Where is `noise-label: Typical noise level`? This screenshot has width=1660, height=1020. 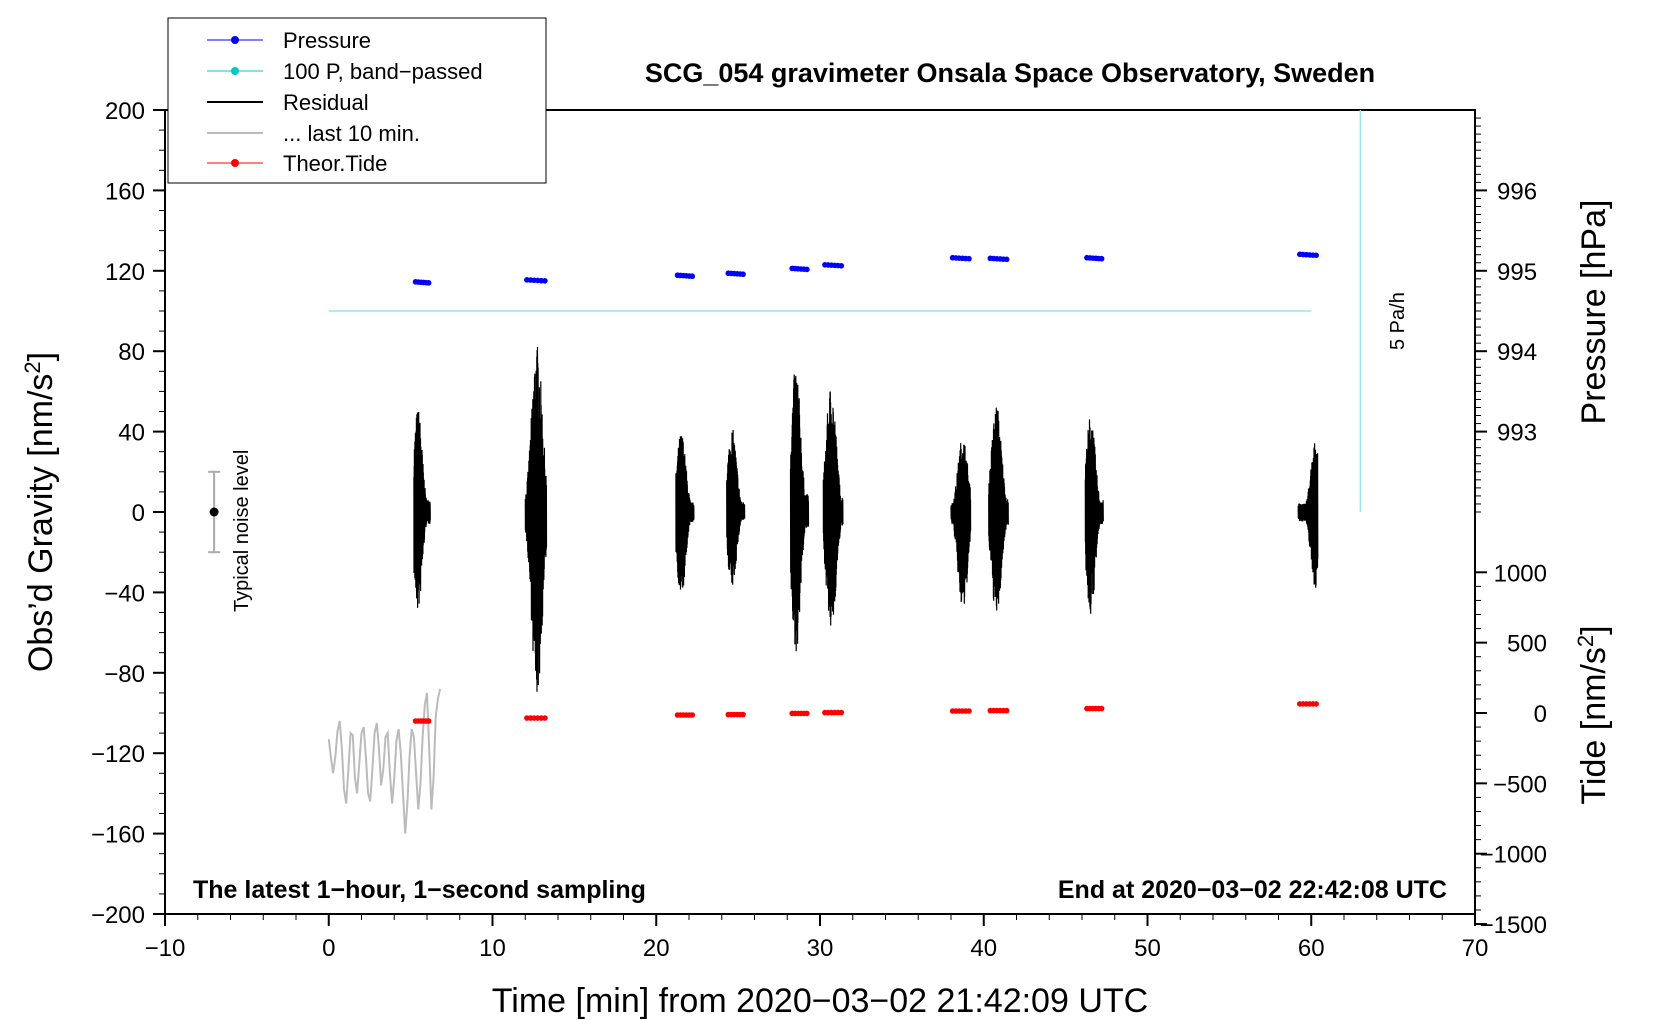
noise-label: Typical noise level is located at coordinates (242, 531).